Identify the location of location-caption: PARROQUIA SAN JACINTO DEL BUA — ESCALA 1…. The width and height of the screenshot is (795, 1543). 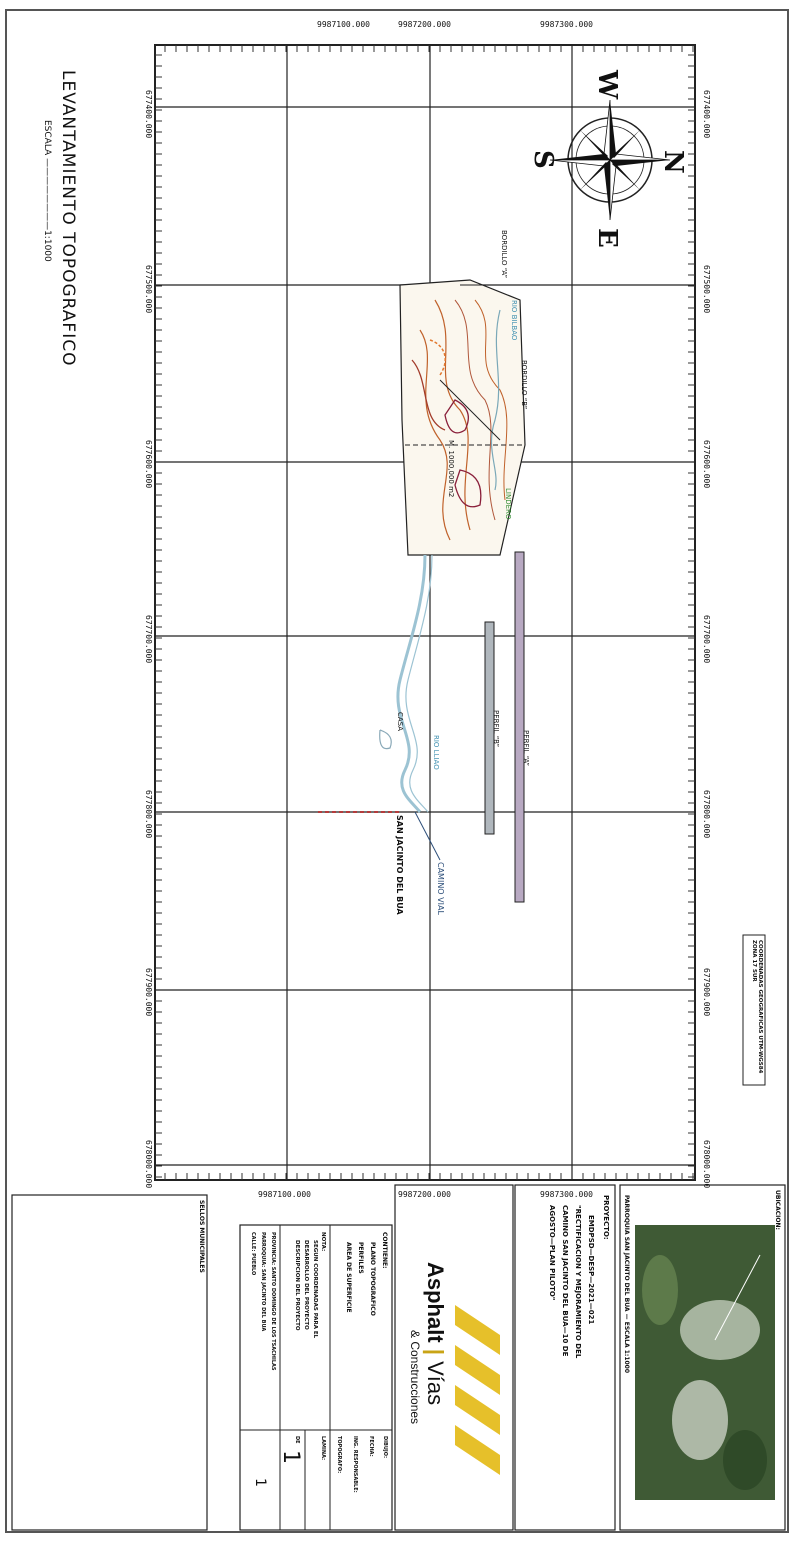
(626, 1284).